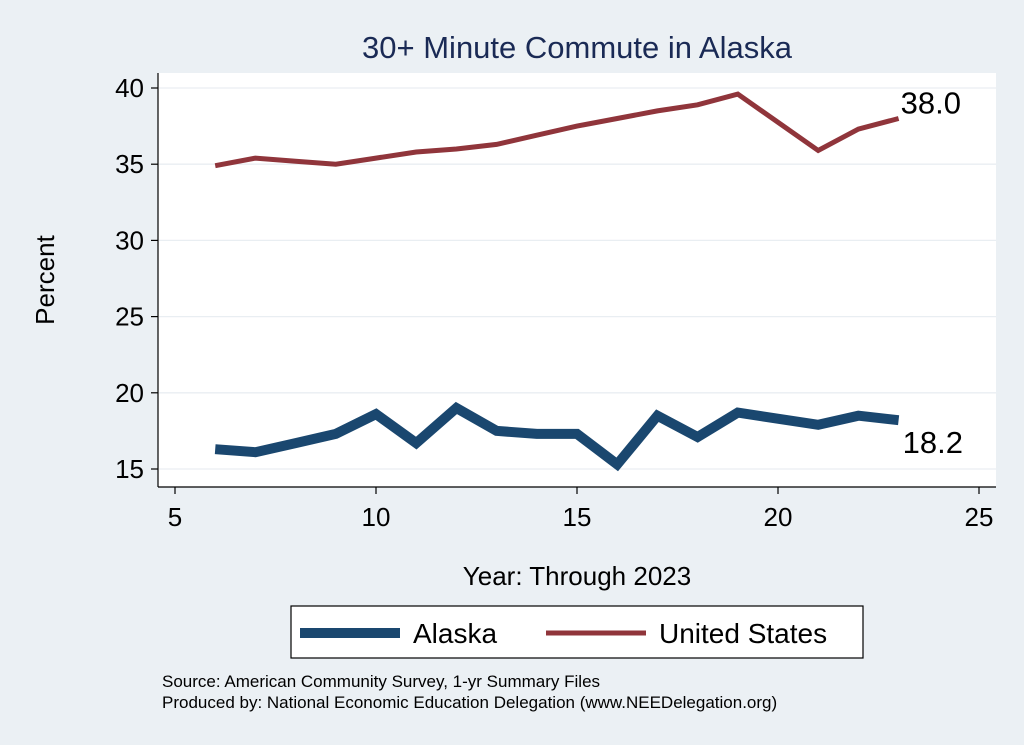 Image resolution: width=1024 pixels, height=745 pixels. What do you see at coordinates (577, 47) in the screenshot?
I see `chart-title: 30+ Minute Commute in Alaska` at bounding box center [577, 47].